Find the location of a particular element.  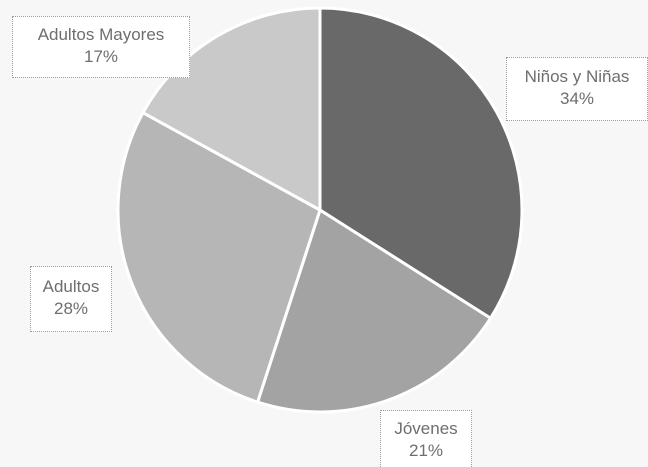

slice-label-ninos-y-ninas: Niños y Niñas is located at coordinates (577, 76).